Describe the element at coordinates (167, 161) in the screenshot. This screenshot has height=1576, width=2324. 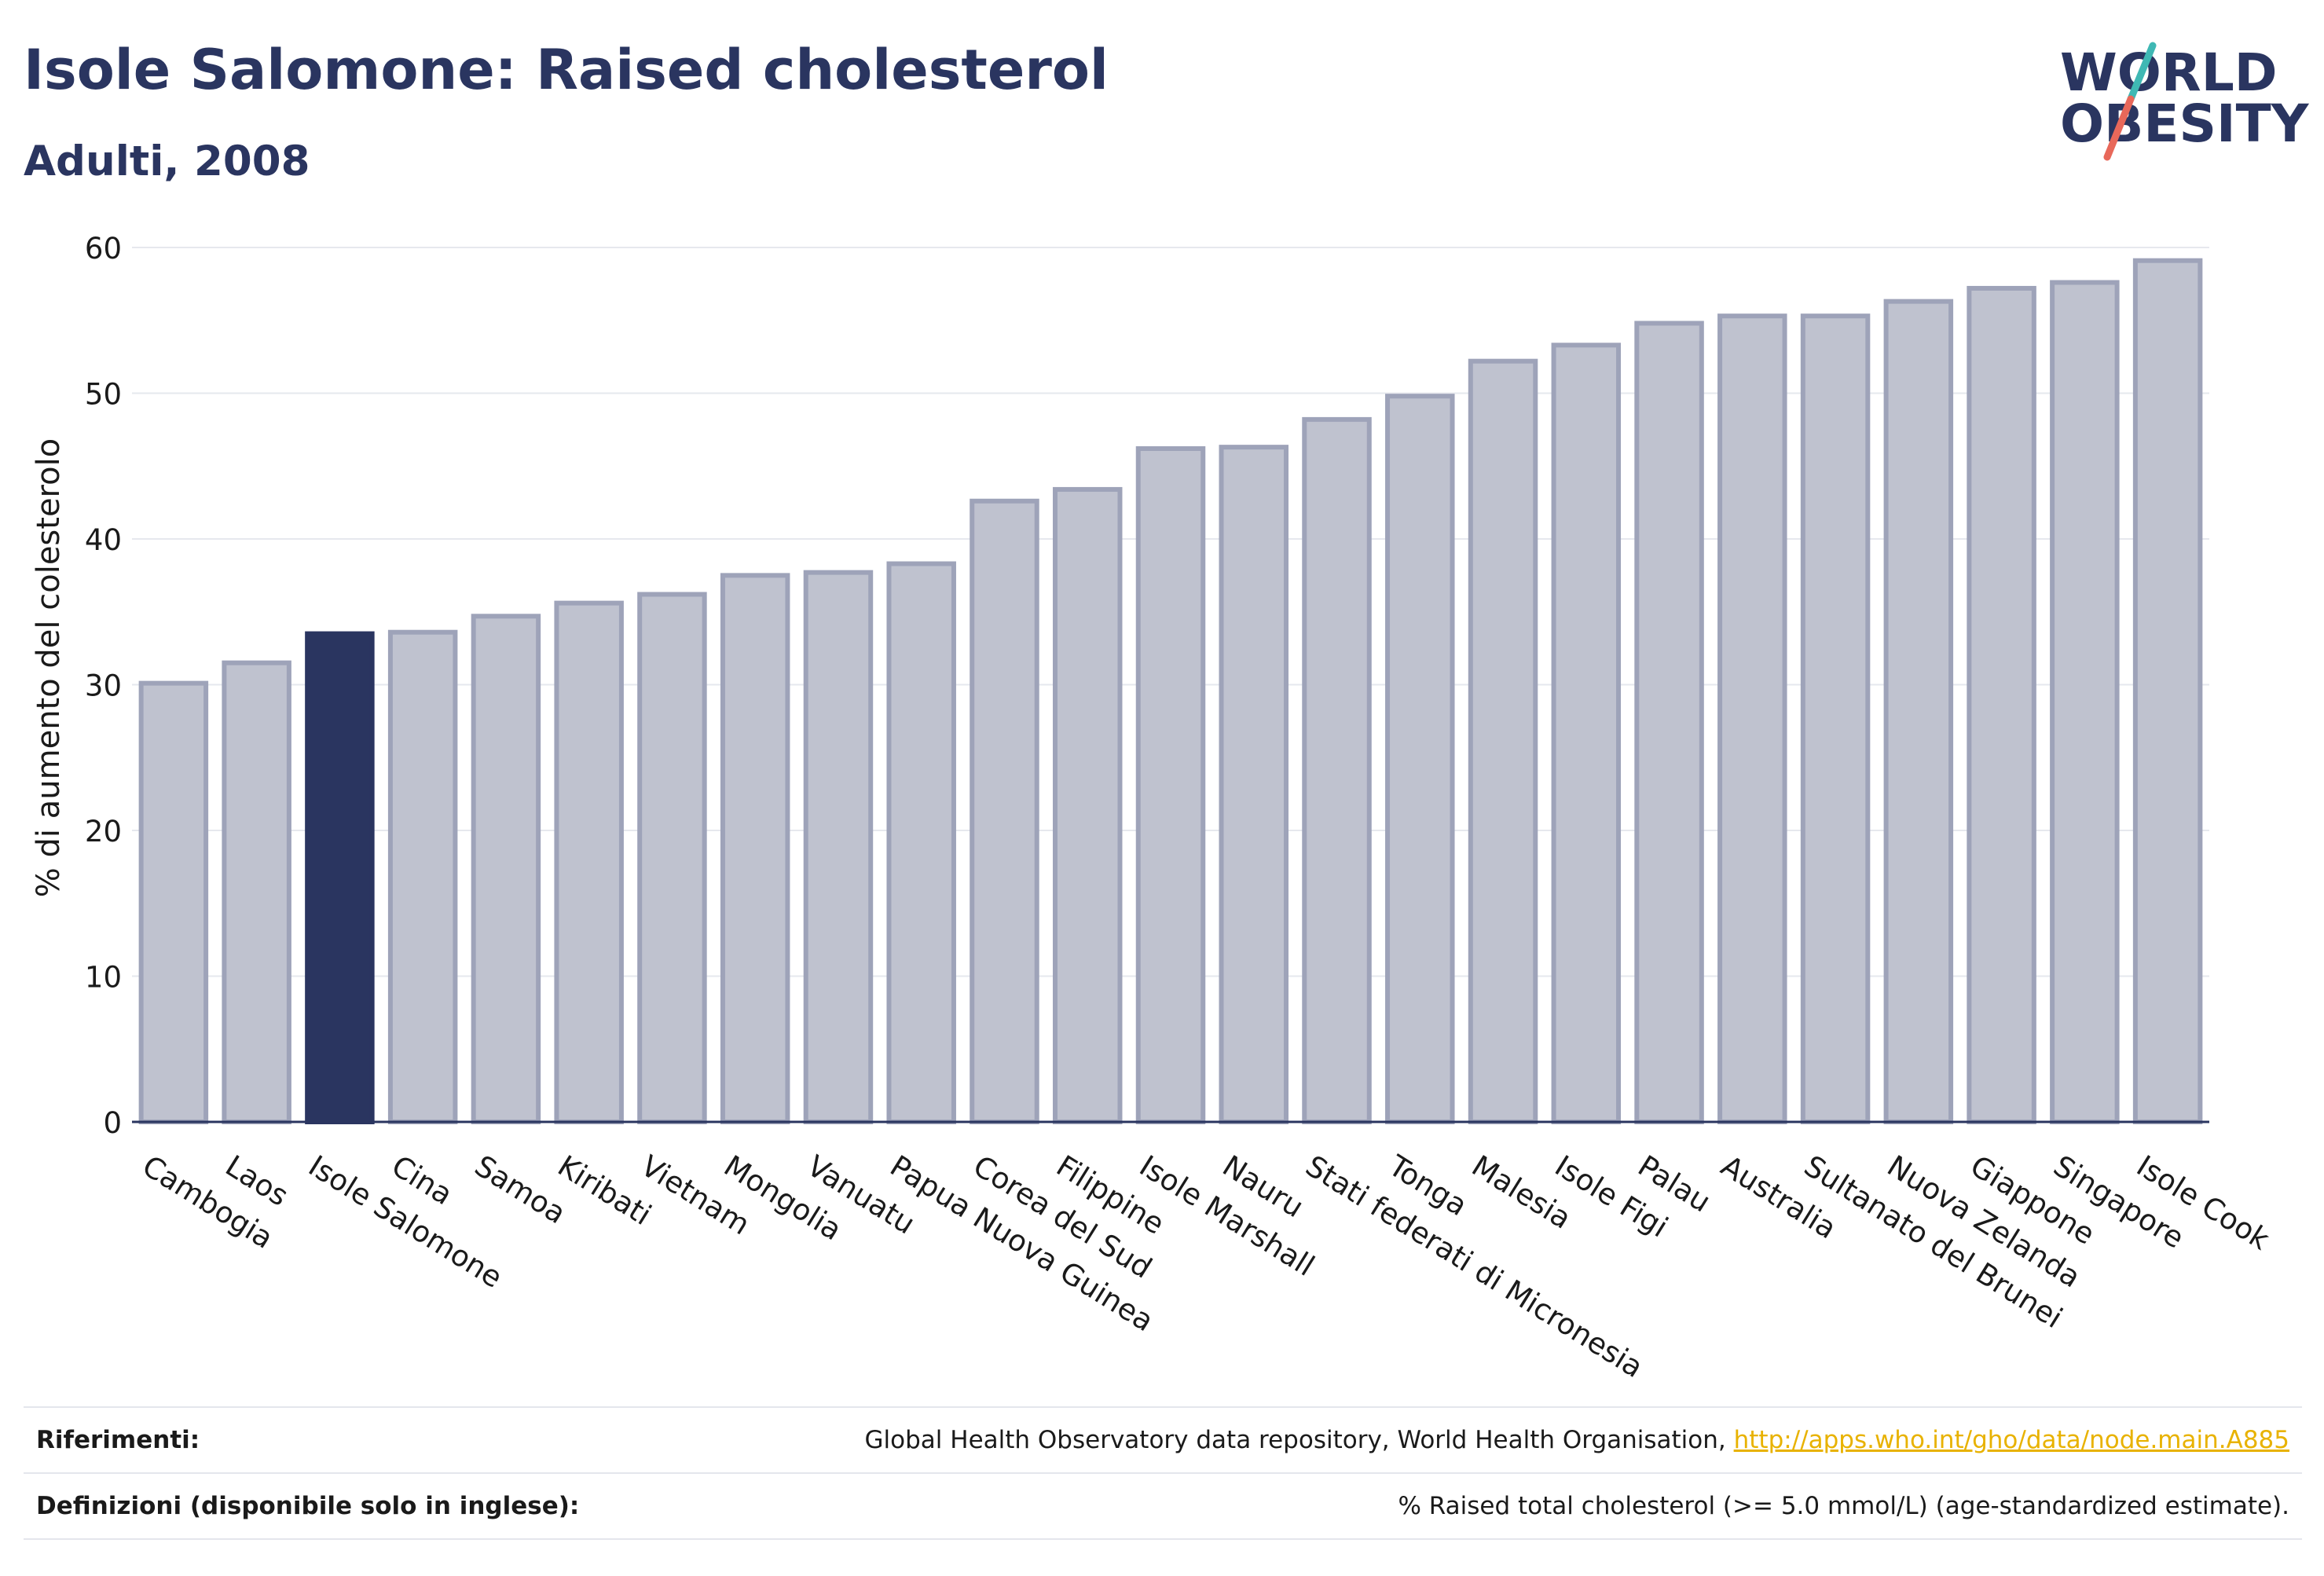
I see `chart-subtitle: Adulti, 2008` at that location.